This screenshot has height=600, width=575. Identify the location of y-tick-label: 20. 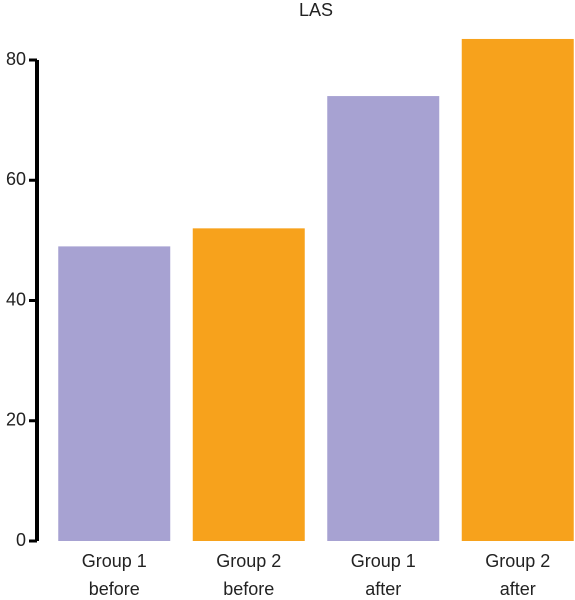
(16, 420).